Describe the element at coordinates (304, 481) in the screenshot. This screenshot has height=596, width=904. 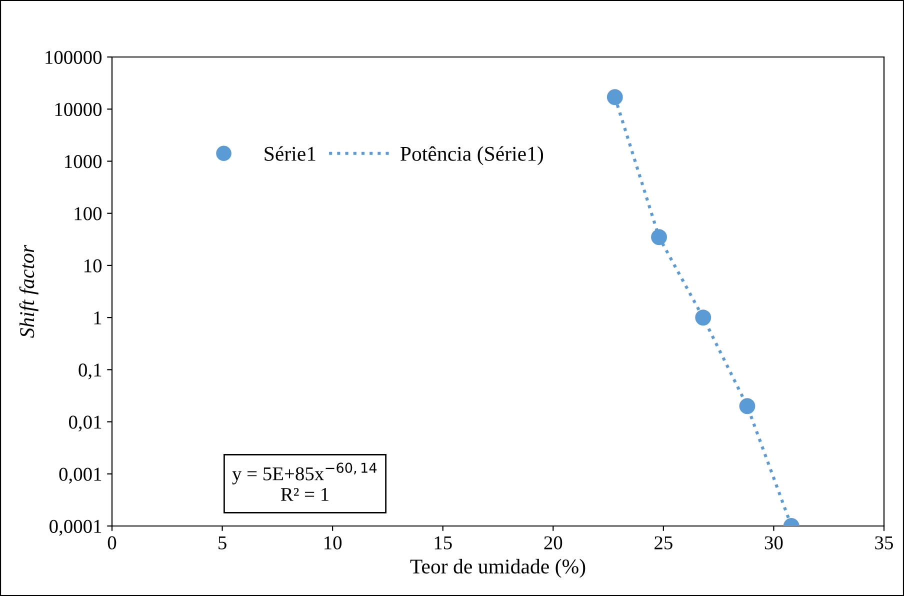
I see `annotation: y = 5E+85x$^{−60,14}$ R² = 1` at that location.